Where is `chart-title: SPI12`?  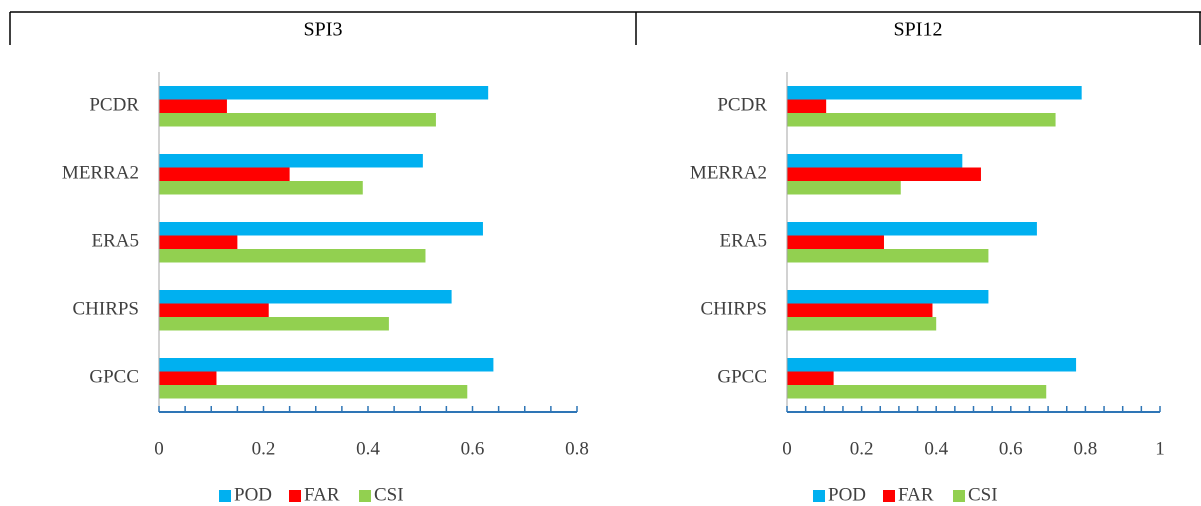
chart-title: SPI12 is located at coordinates (918, 30).